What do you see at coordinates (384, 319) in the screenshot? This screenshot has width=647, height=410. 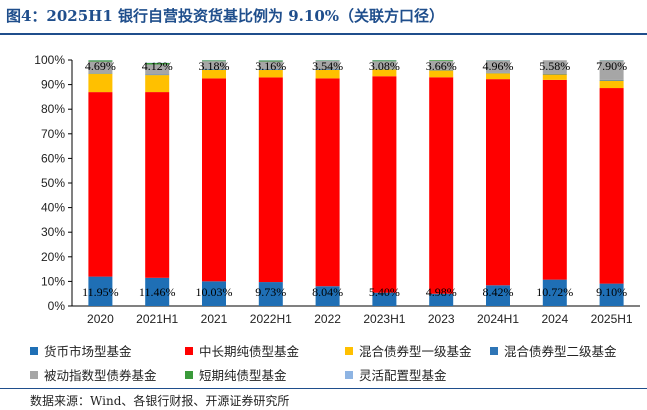 I see `x-tick-label: 2023H1` at bounding box center [384, 319].